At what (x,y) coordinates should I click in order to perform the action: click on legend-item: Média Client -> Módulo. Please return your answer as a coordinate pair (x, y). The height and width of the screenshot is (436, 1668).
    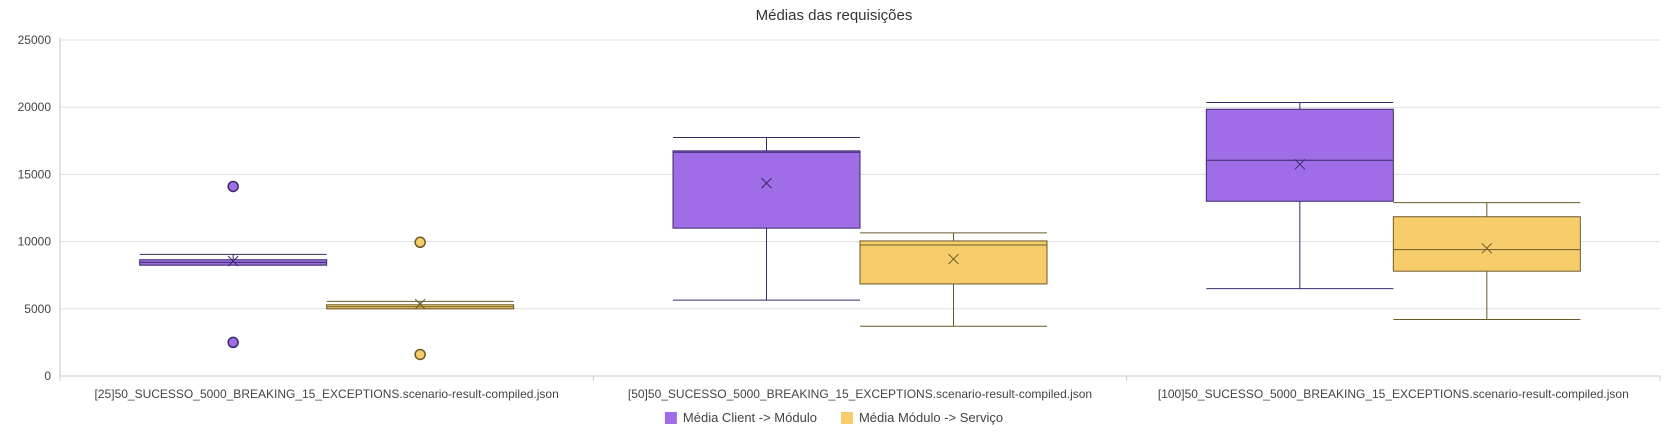
    Looking at the image, I should click on (740, 417).